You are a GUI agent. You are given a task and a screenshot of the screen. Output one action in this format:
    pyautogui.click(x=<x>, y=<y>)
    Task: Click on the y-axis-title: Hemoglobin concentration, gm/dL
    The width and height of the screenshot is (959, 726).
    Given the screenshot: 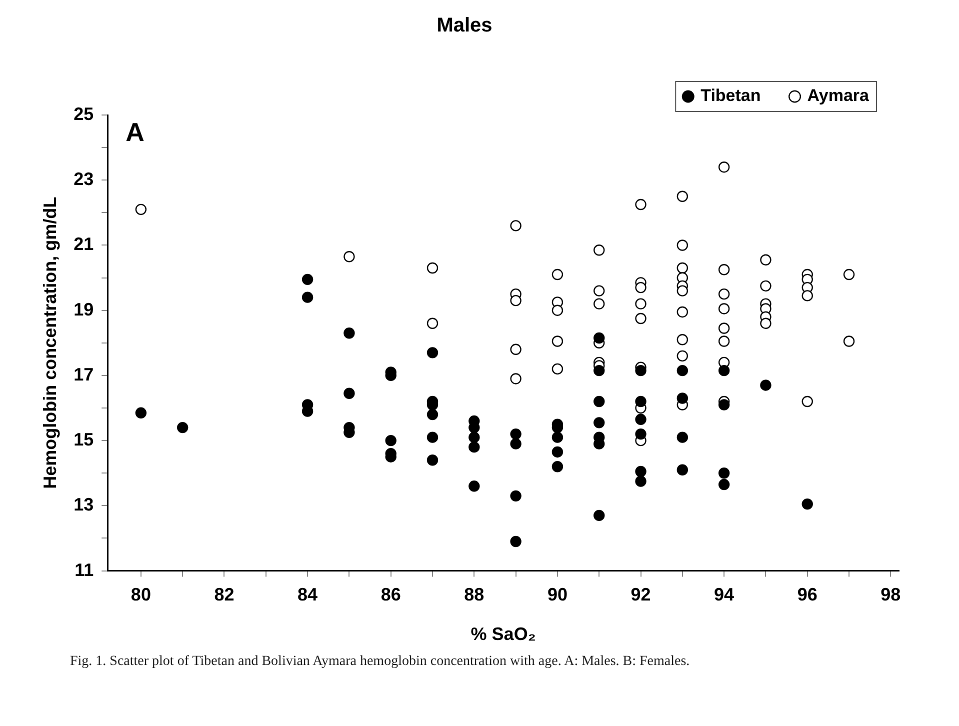 What is the action you would take?
    pyautogui.click(x=50, y=342)
    